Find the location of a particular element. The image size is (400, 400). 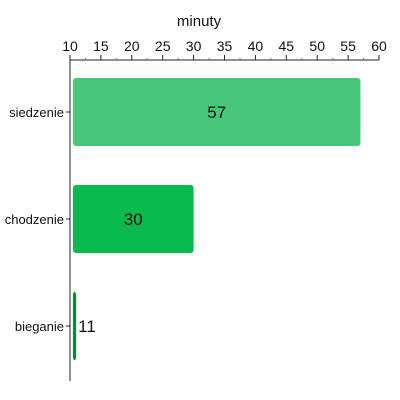

y-axis: siedzenie chodzenie bieganie is located at coordinates (37, 219).